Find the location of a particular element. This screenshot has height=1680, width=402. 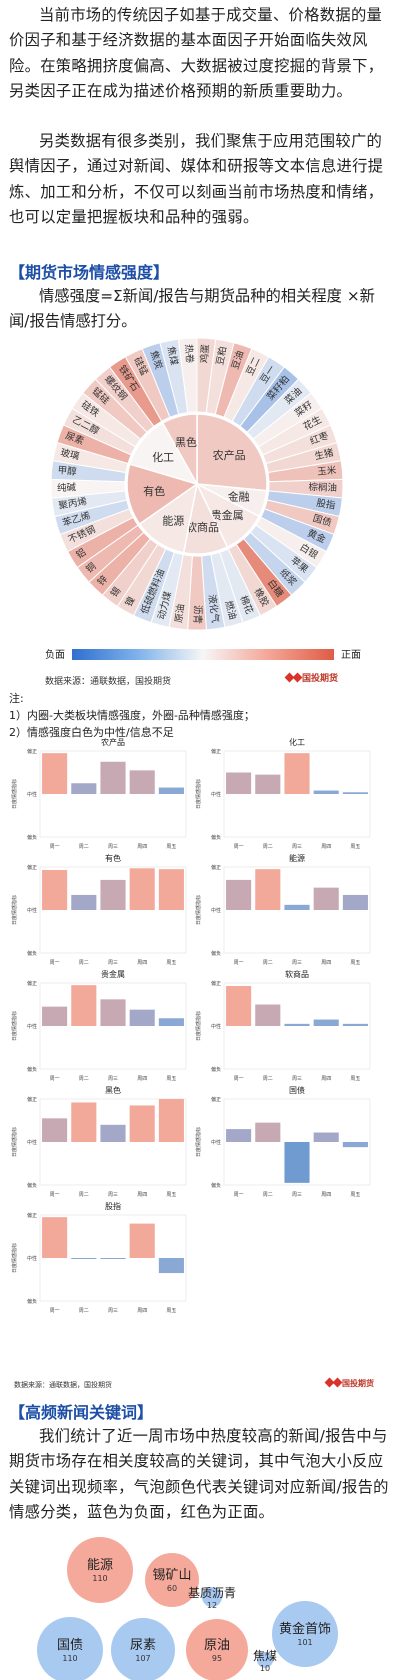

legend-gradient-bar is located at coordinates (203, 654).